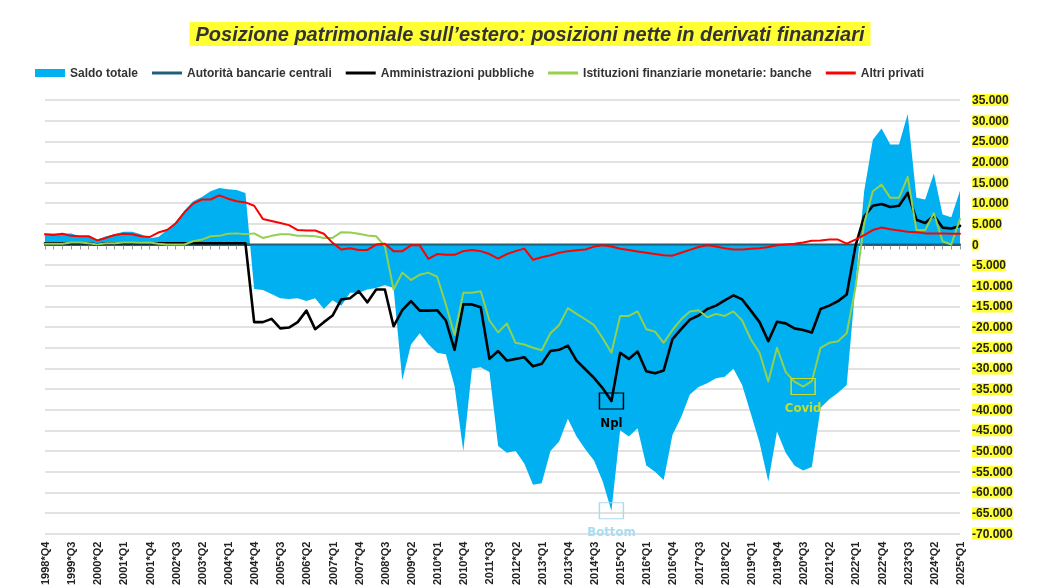  Describe the element at coordinates (672, 563) in the screenshot. I see `x-tick-label: 2016*Q4` at that location.